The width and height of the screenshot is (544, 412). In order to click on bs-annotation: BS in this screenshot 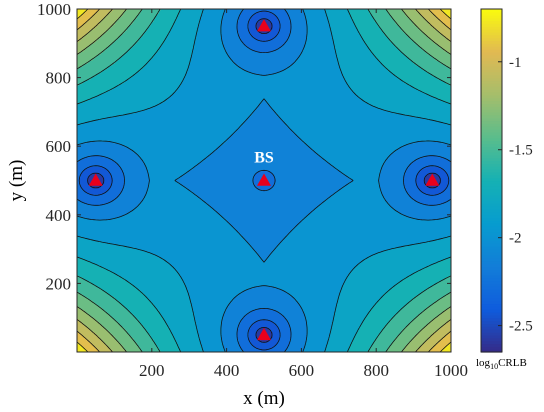, I will do `click(264, 157)`.